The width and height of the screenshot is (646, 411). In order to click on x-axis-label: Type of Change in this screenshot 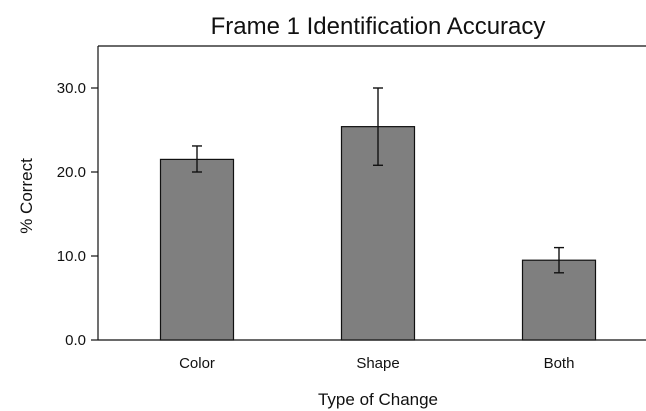, I will do `click(378, 399)`.